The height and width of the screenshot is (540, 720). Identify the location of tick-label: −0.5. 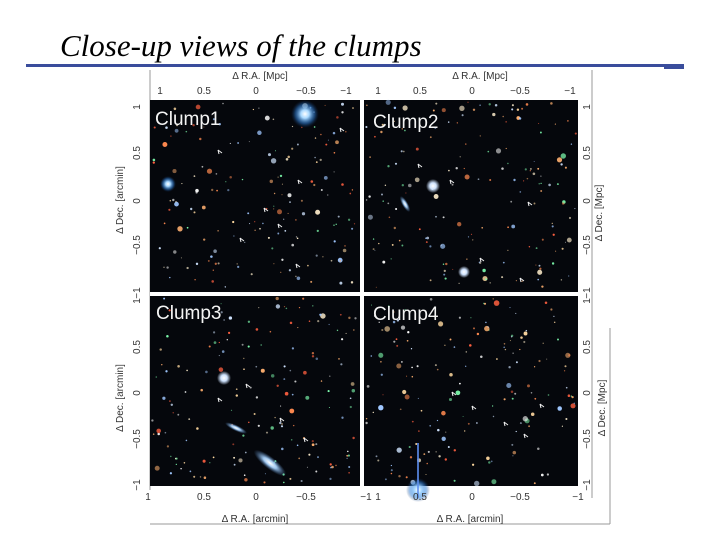
(306, 91).